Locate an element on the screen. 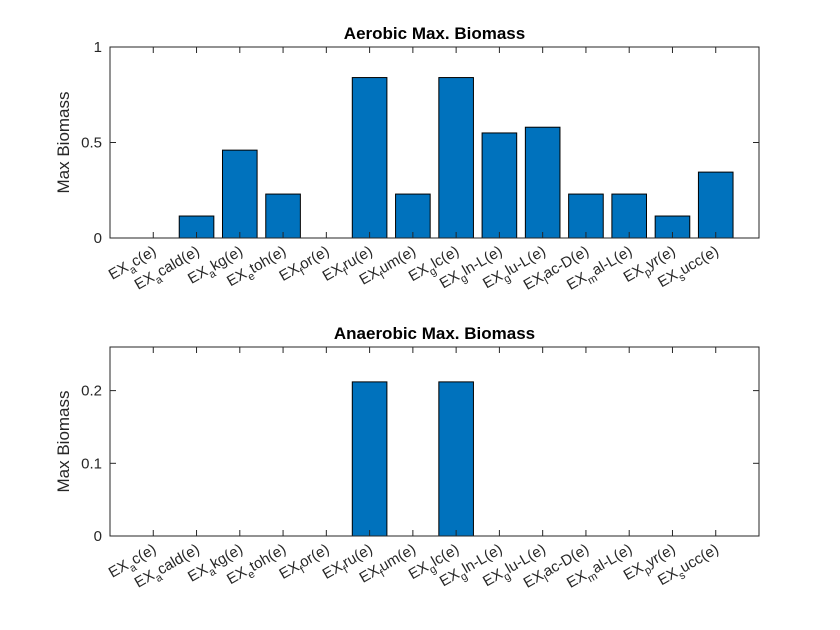 This screenshot has width=840, height=630. chart-title: Aerobic Max. Biomass is located at coordinates (434, 33).